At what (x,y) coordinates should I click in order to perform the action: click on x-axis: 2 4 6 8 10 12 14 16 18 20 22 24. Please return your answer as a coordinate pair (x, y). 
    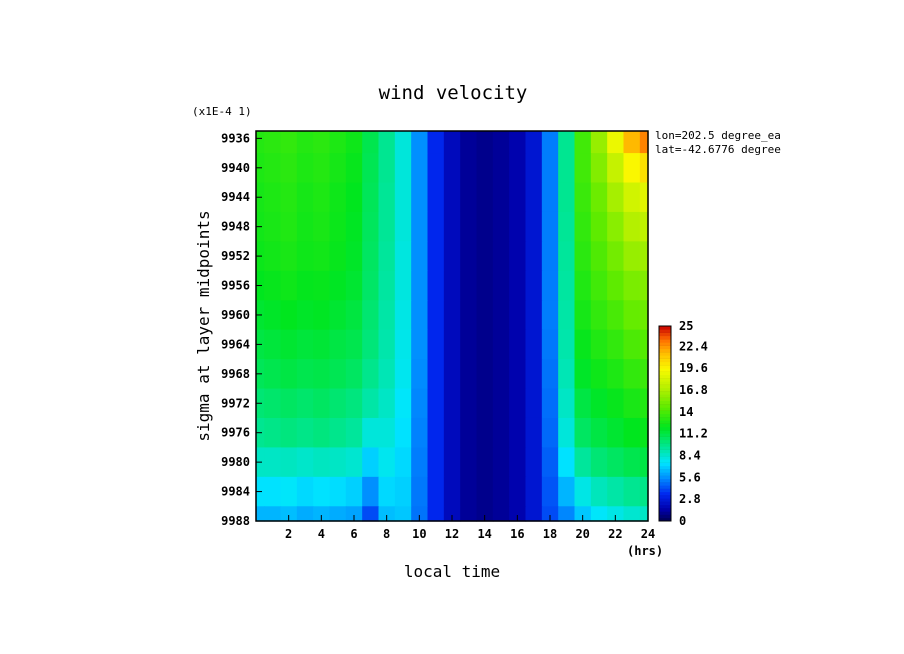
    Looking at the image, I should click on (470, 528).